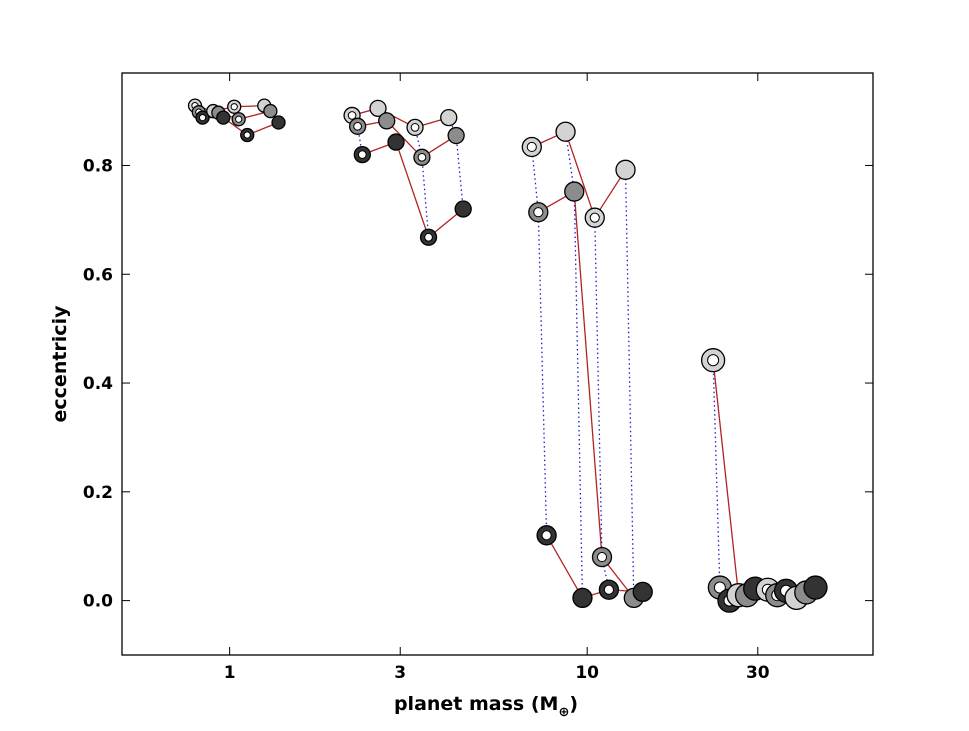 This screenshot has height=731, width=969. Describe the element at coordinates (758, 673) in the screenshot. I see `x-tick-label: 30` at that location.